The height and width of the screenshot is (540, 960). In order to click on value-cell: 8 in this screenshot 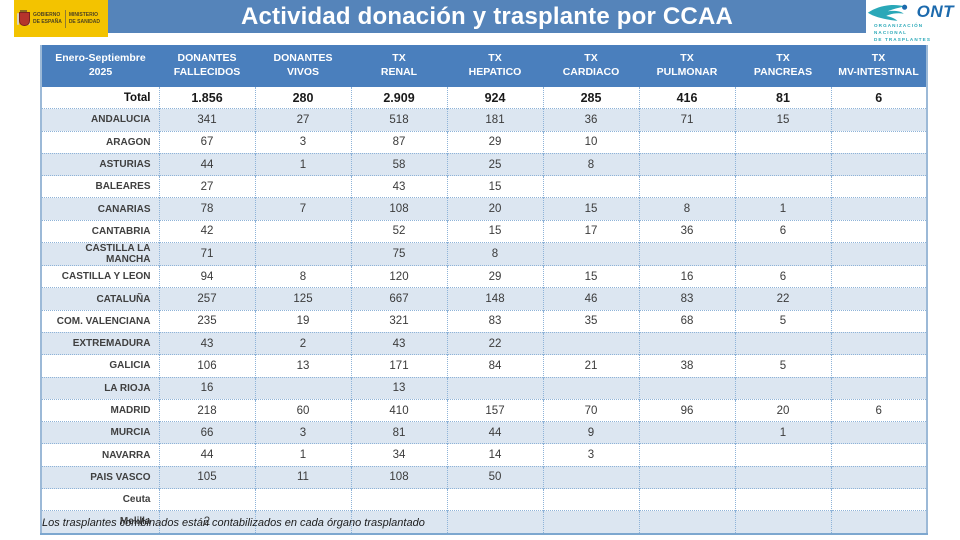, I will do `click(687, 209)`.